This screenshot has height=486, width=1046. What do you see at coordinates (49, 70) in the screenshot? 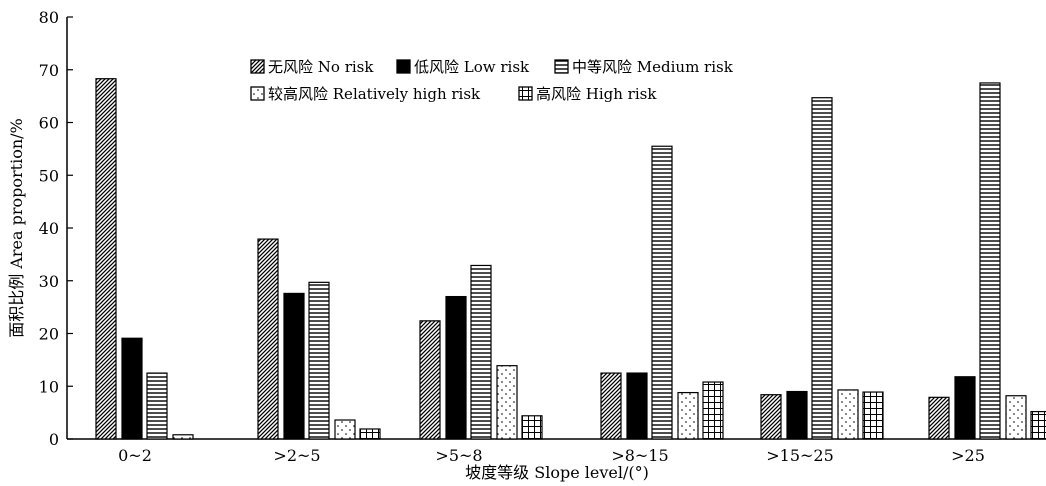
I see `y-tick-label: 70` at bounding box center [49, 70].